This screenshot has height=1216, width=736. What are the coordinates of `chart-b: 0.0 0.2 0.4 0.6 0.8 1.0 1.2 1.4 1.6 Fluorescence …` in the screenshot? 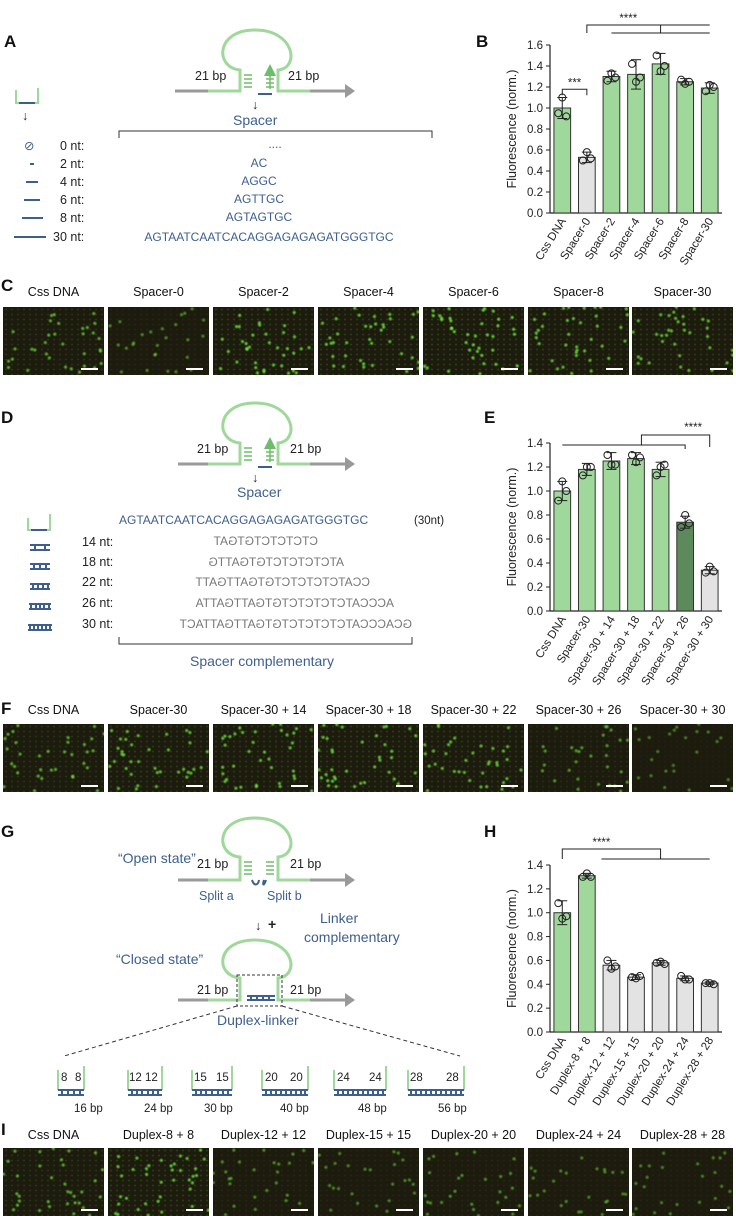 It's located at (613, 140).